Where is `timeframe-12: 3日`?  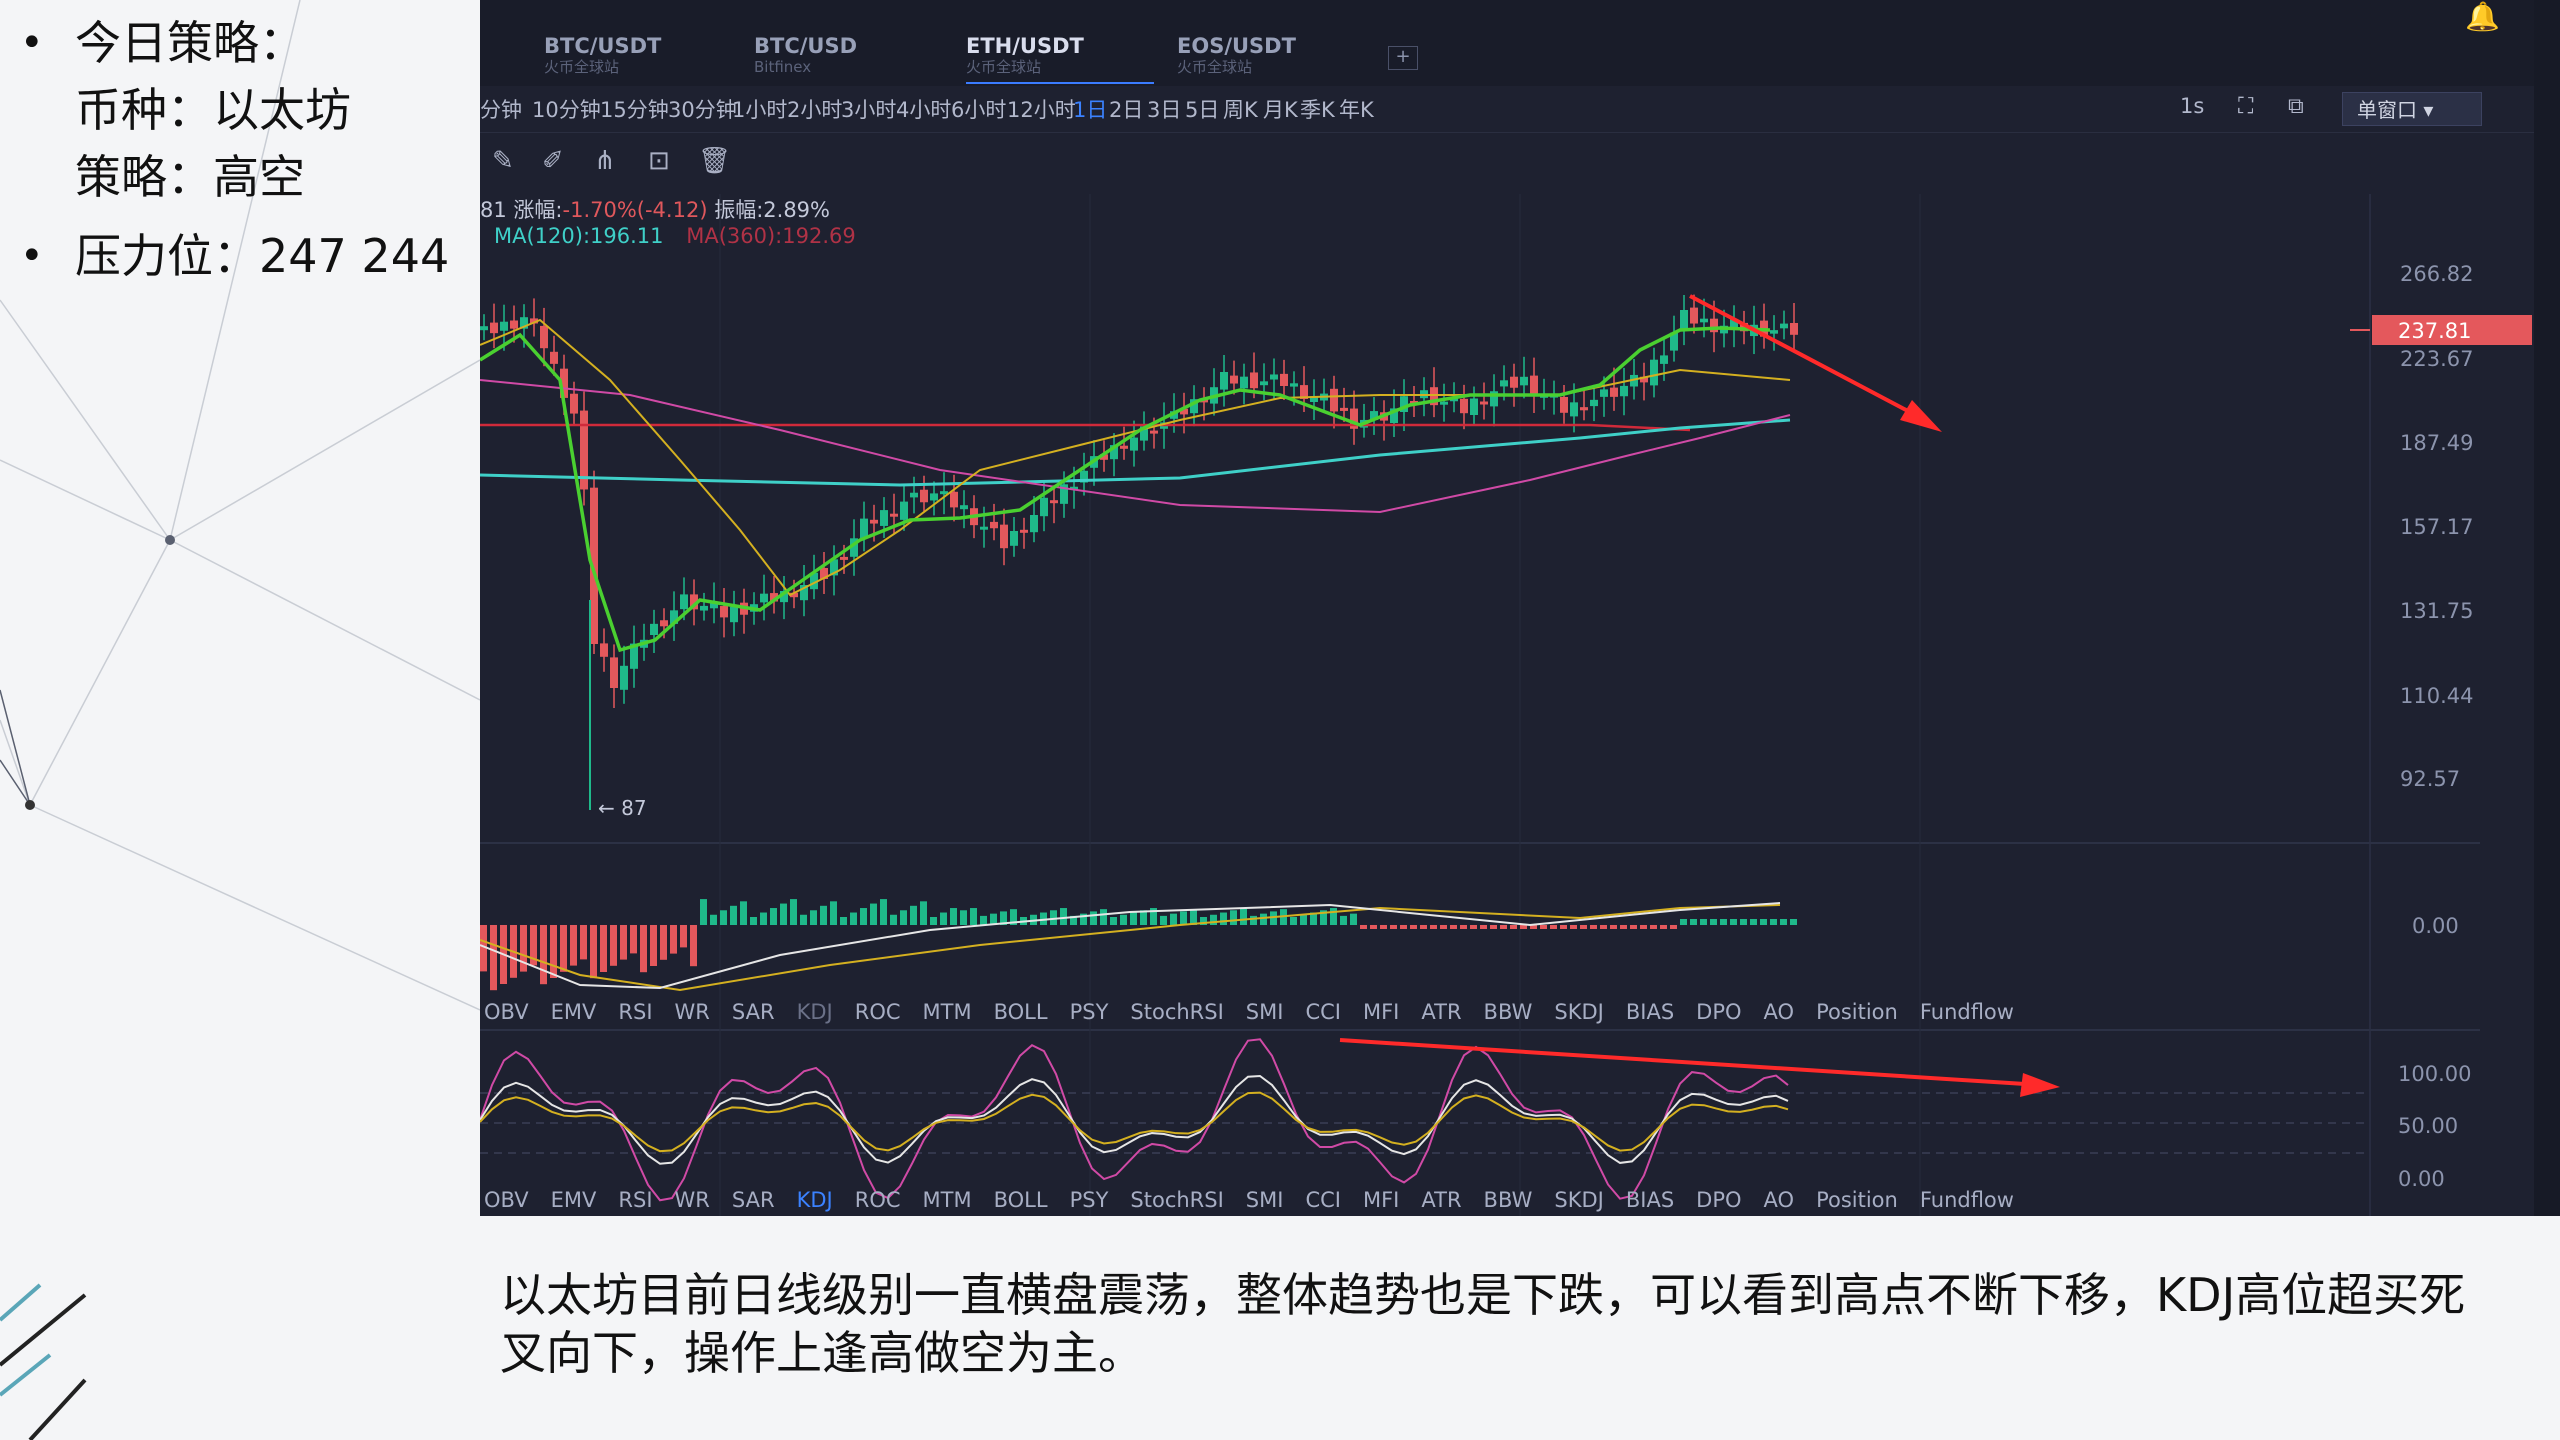
timeframe-12: 3日 is located at coordinates (1164, 110).